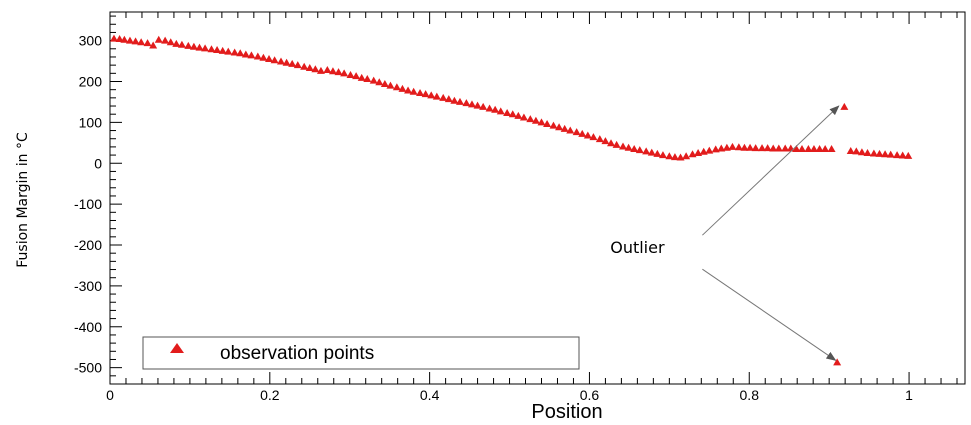 Image resolution: width=971 pixels, height=425 pixels. Describe the element at coordinates (590, 395) in the screenshot. I see `x-tick-label: 0.6` at that location.